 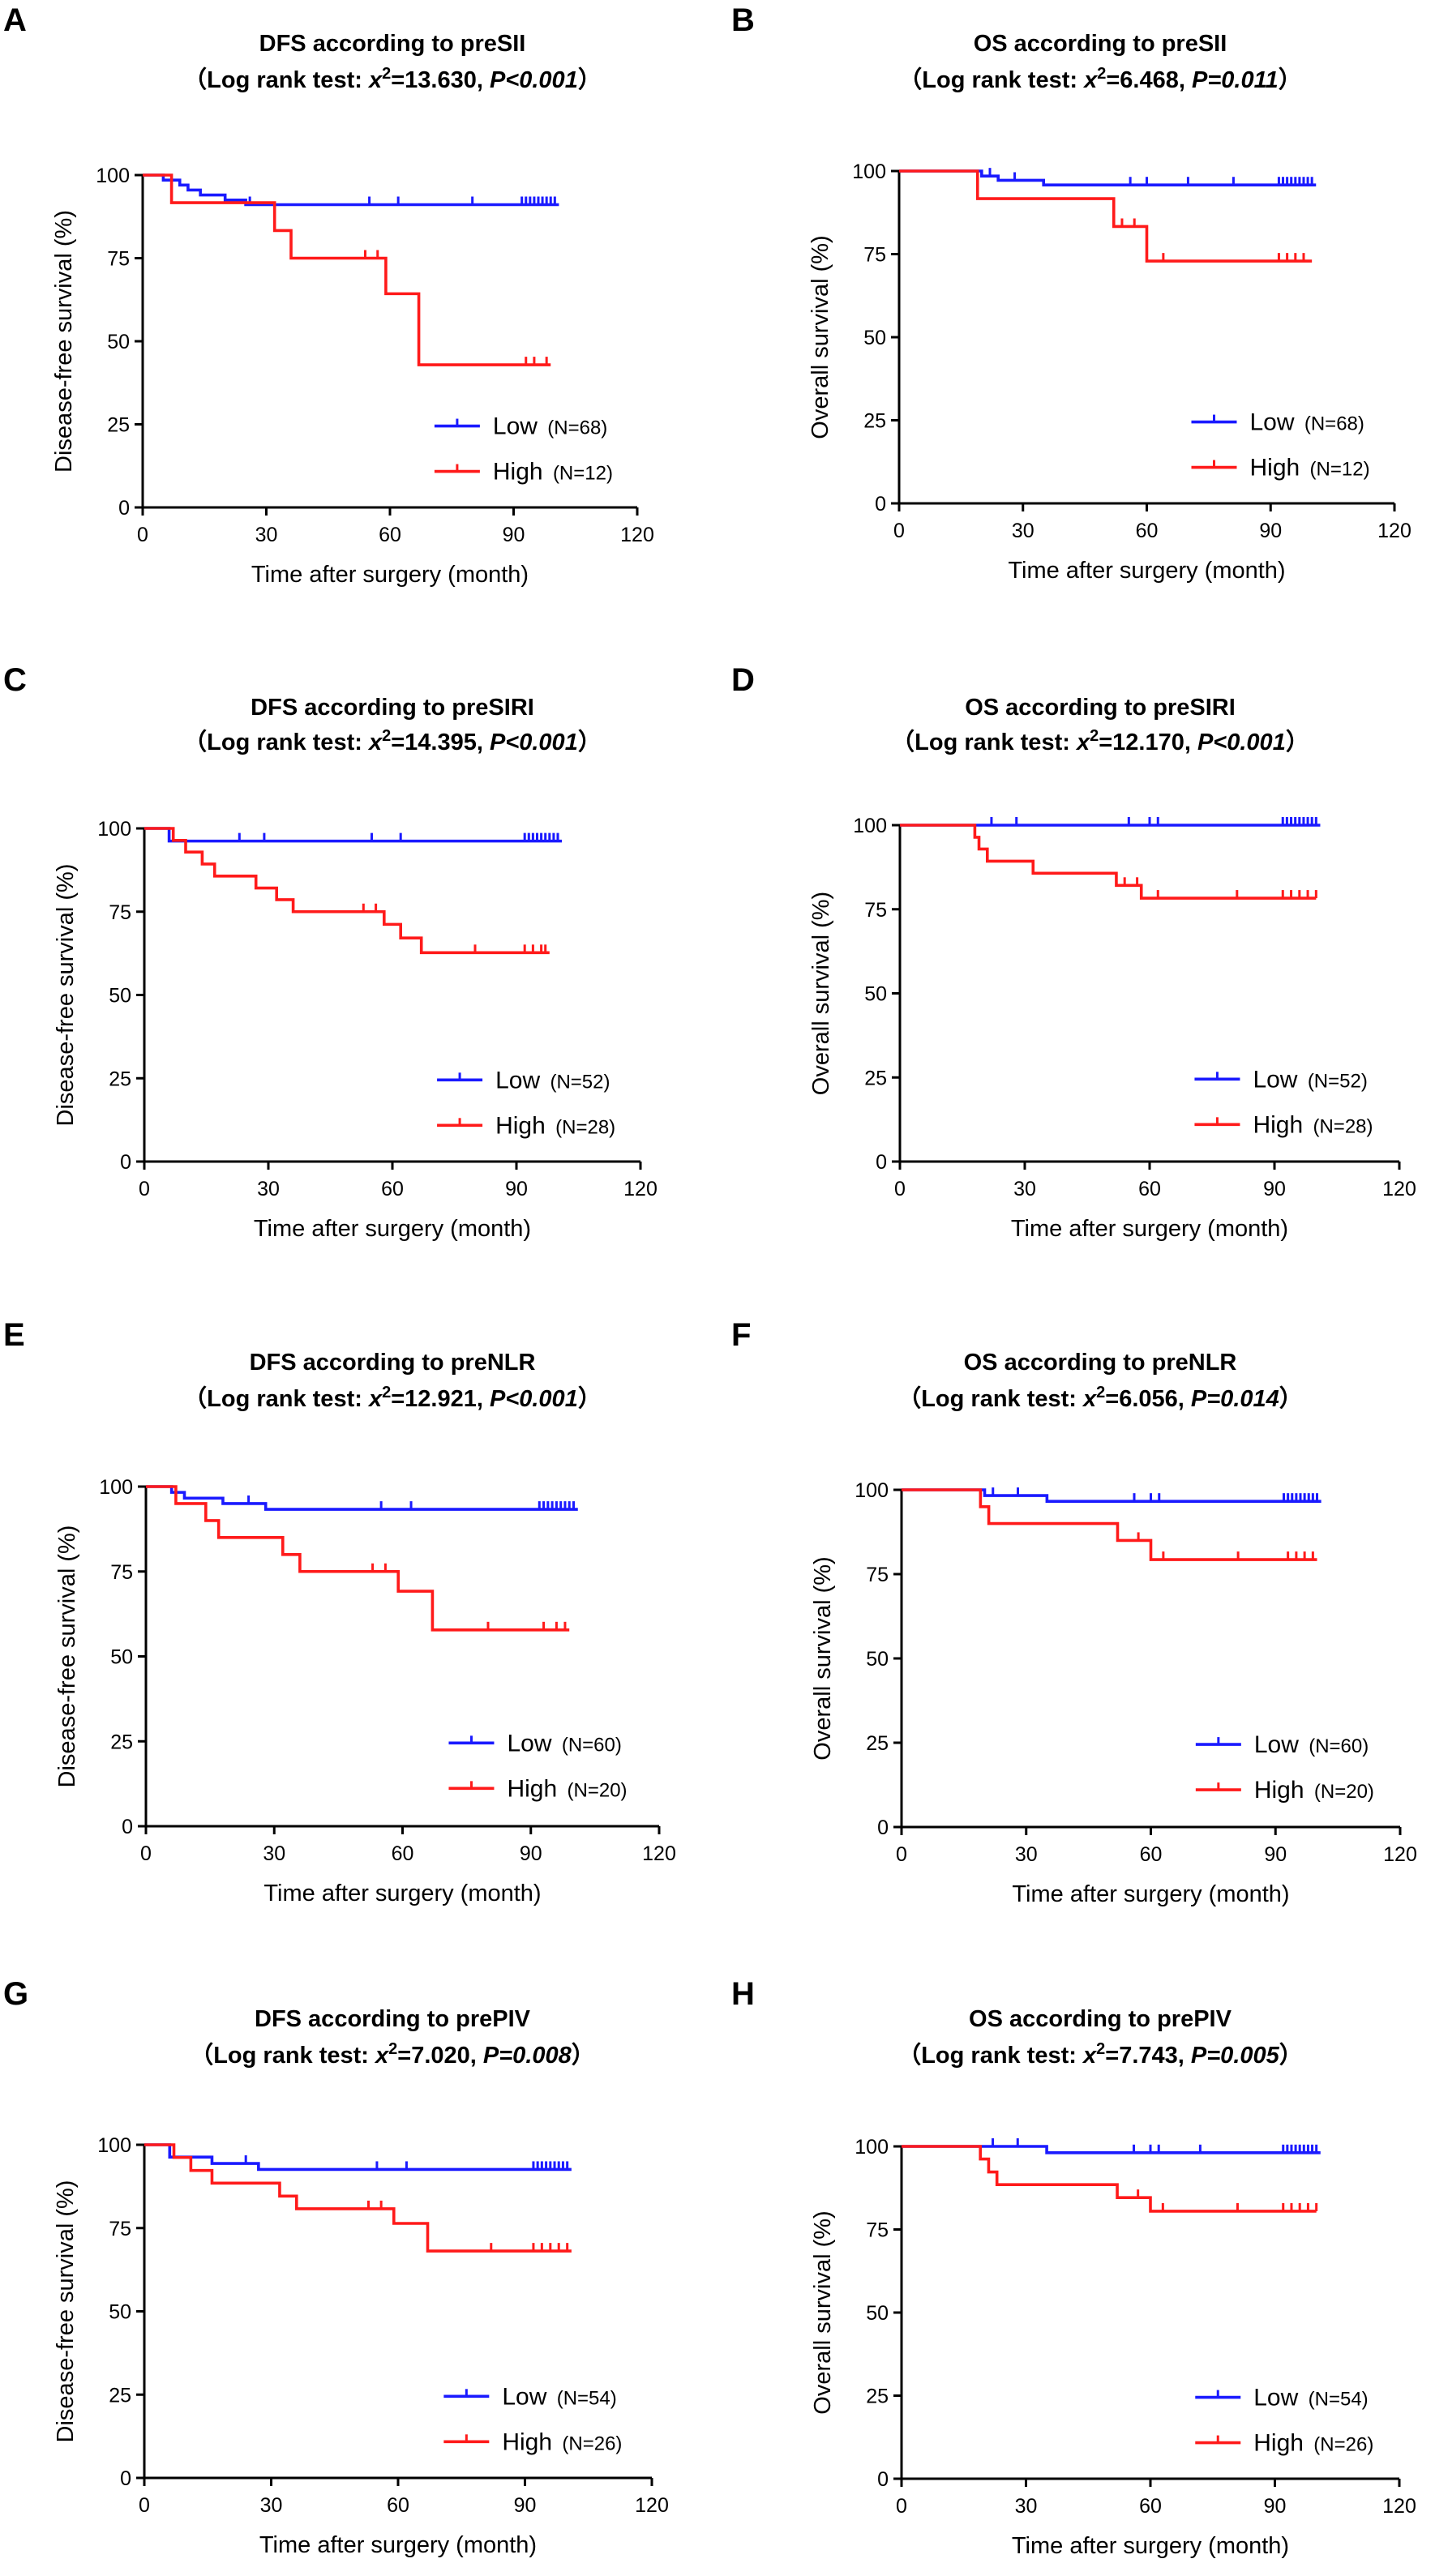 I want to click on legend-entry-high: High (N=28), so click(x=555, y=1125).